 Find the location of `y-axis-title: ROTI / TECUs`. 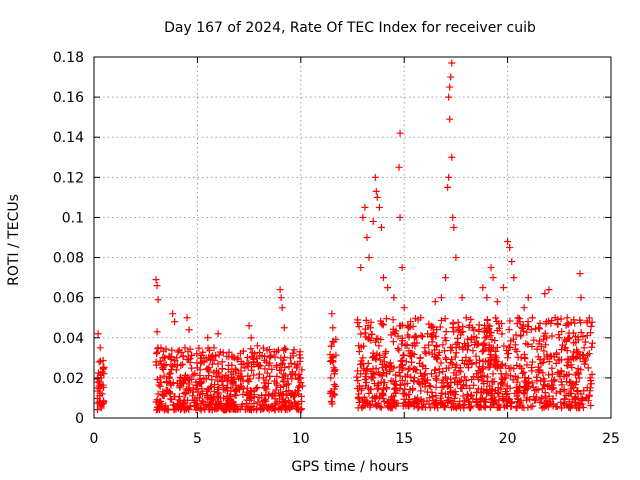

y-axis-title: ROTI / TECUs is located at coordinates (14, 240).